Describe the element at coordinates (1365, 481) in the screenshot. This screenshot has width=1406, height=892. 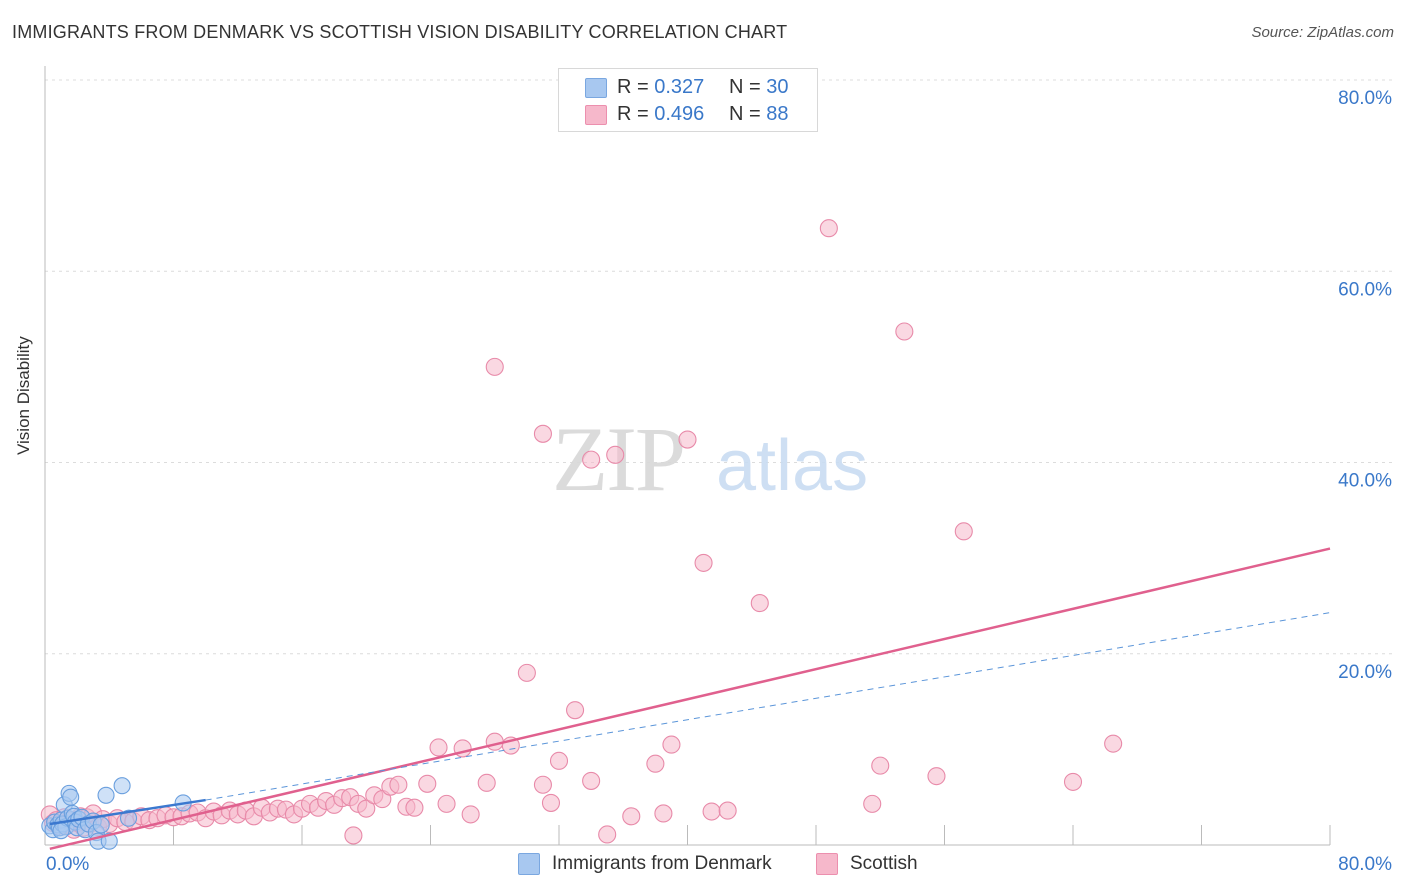
I see `y-tick-label: 40.0%` at that location.